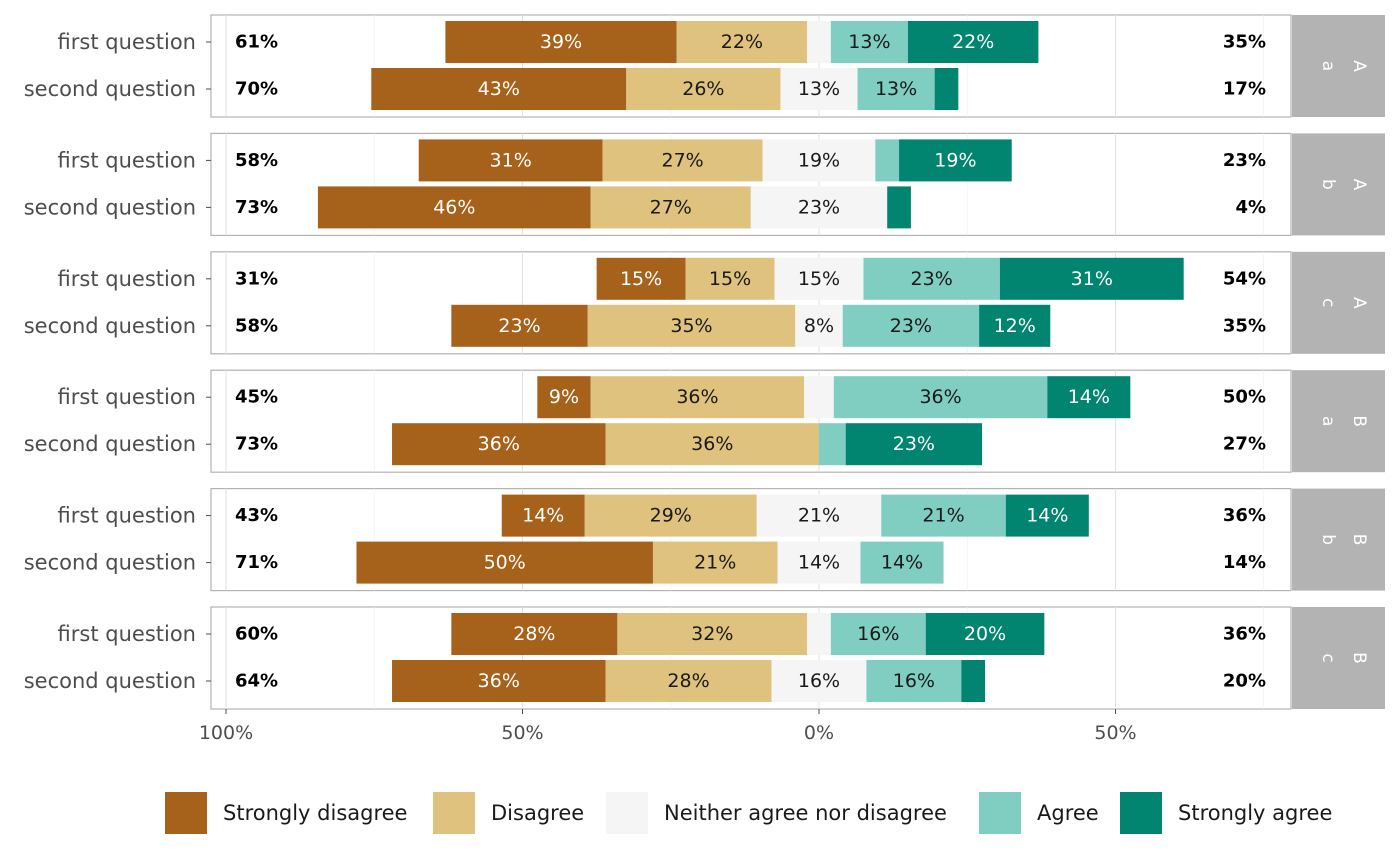 This screenshot has height=865, width=1400. I want to click on right-total: 4%, so click(1250, 207).